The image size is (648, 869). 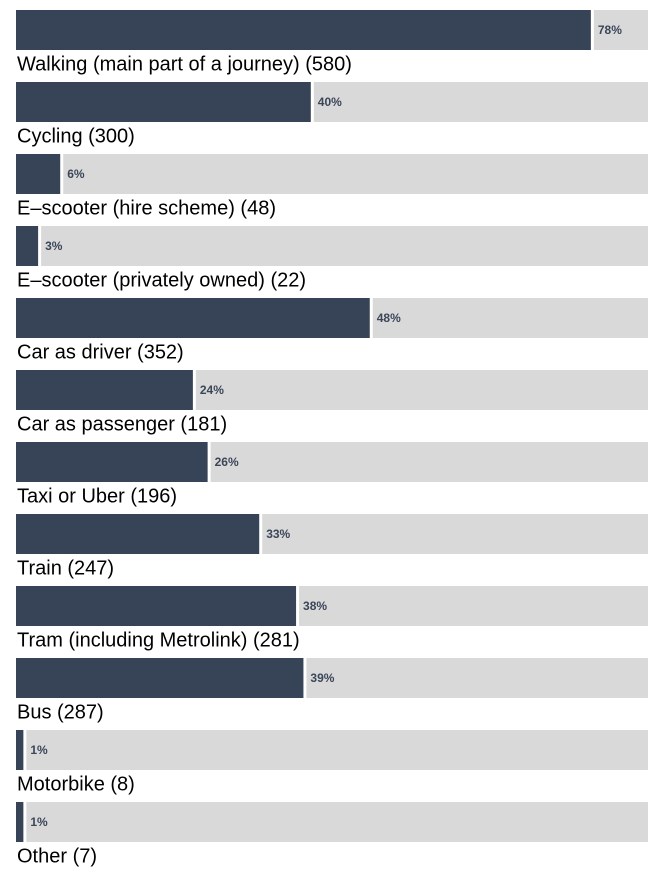 I want to click on category-label: Car as passenger (181), so click(x=122, y=424).